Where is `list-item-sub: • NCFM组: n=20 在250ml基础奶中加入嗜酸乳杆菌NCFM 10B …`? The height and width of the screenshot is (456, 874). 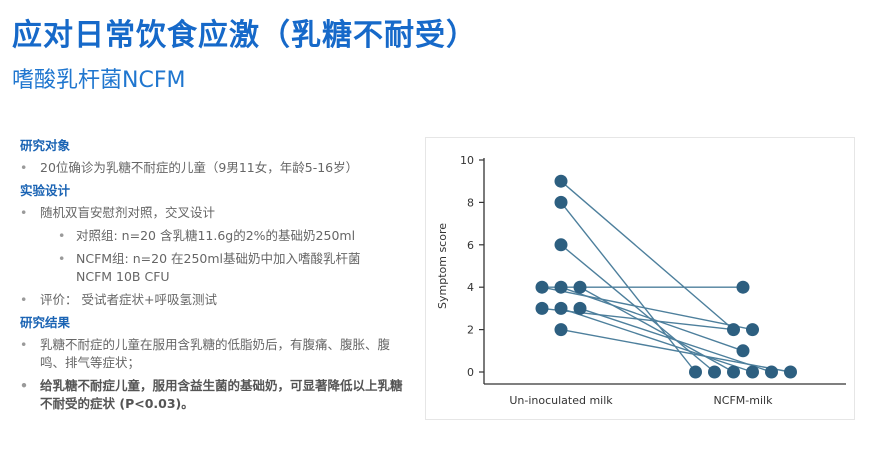
list-item-sub: • NCFM组: n=20 在250ml基础奶中加入嗜酸乳杆菌NCFM 10B … is located at coordinates (218, 268).